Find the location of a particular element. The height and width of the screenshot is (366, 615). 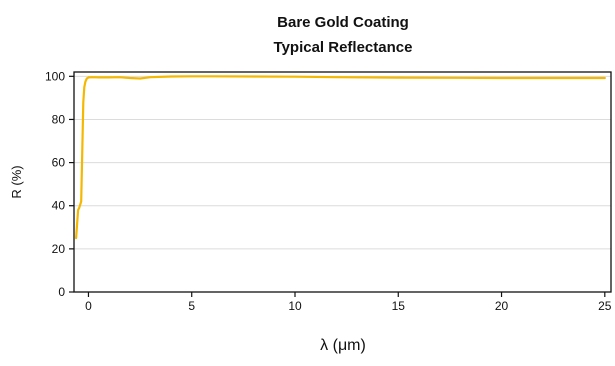

chart-title-line-2: Typical Reflectance is located at coordinates (343, 47).